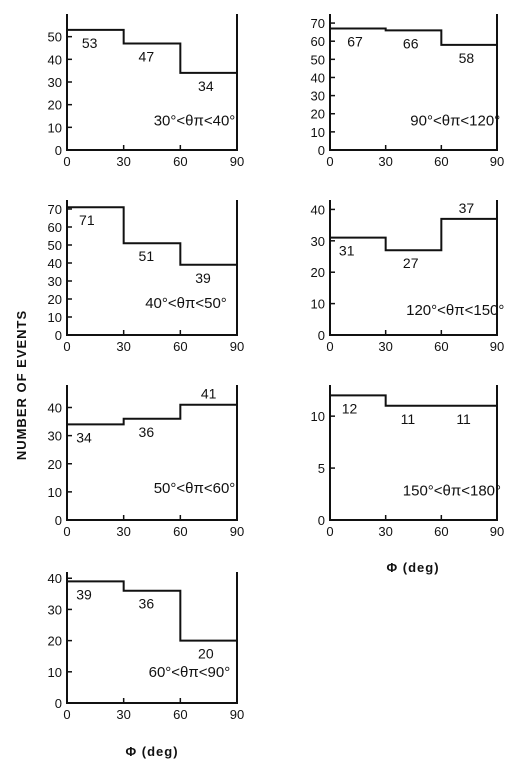 The height and width of the screenshot is (763, 507). I want to click on bar-value-label: 36, so click(147, 604).